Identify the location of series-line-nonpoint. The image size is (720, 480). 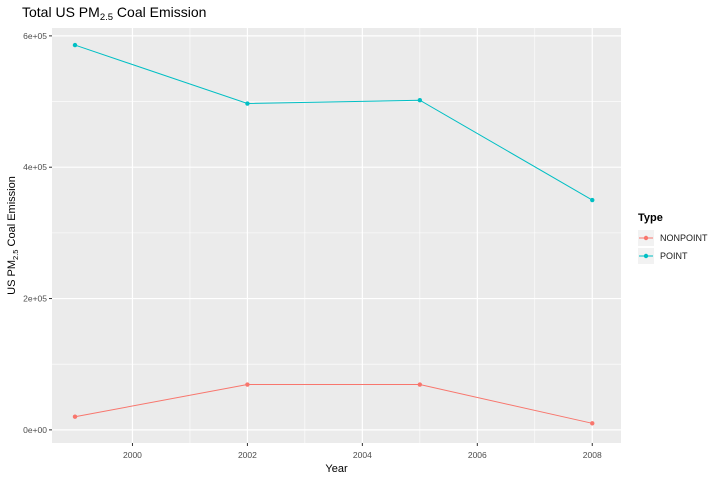
(333, 404).